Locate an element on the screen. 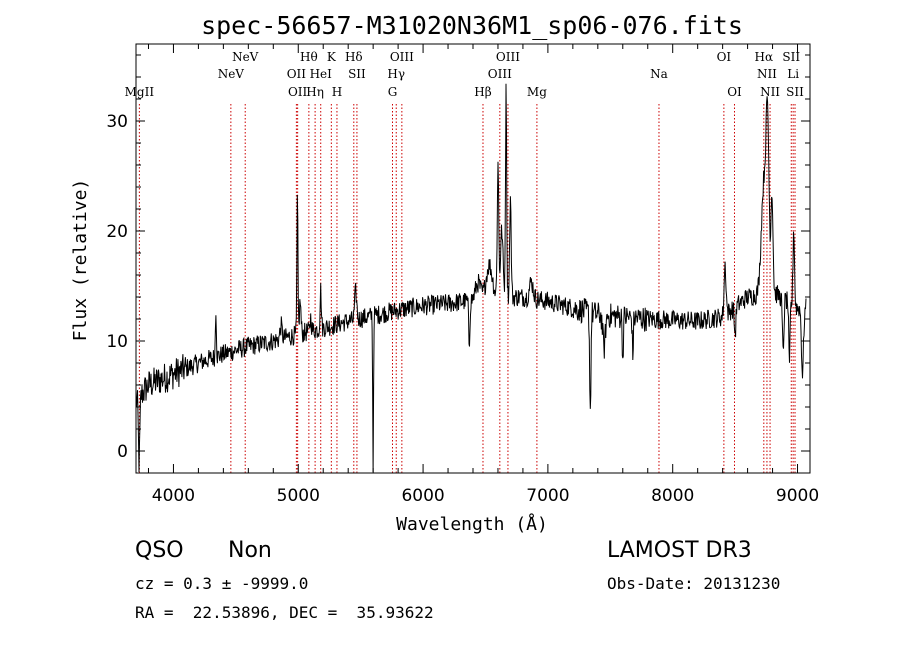  line-marker-label: G is located at coordinates (393, 92).